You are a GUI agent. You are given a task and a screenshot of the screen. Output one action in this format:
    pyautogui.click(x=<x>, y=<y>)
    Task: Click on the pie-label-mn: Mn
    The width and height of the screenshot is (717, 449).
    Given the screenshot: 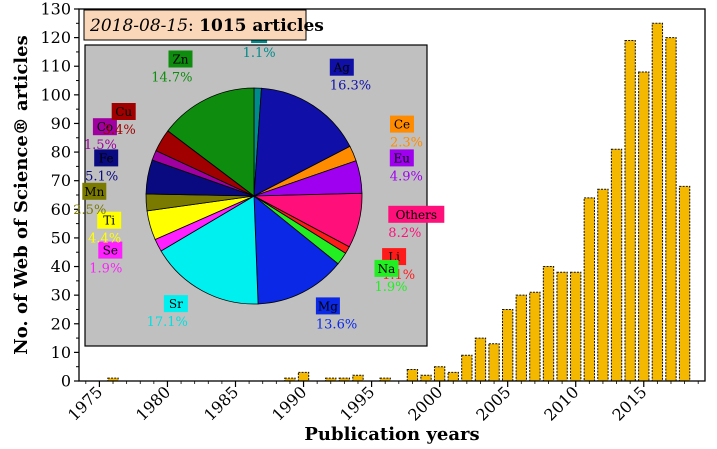 What is the action you would take?
    pyautogui.click(x=94, y=192)
    